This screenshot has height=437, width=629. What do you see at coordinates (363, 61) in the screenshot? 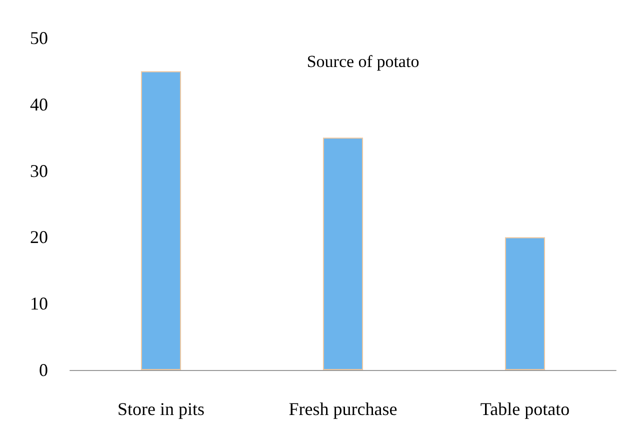
I see `text: Source of potato` at bounding box center [363, 61].